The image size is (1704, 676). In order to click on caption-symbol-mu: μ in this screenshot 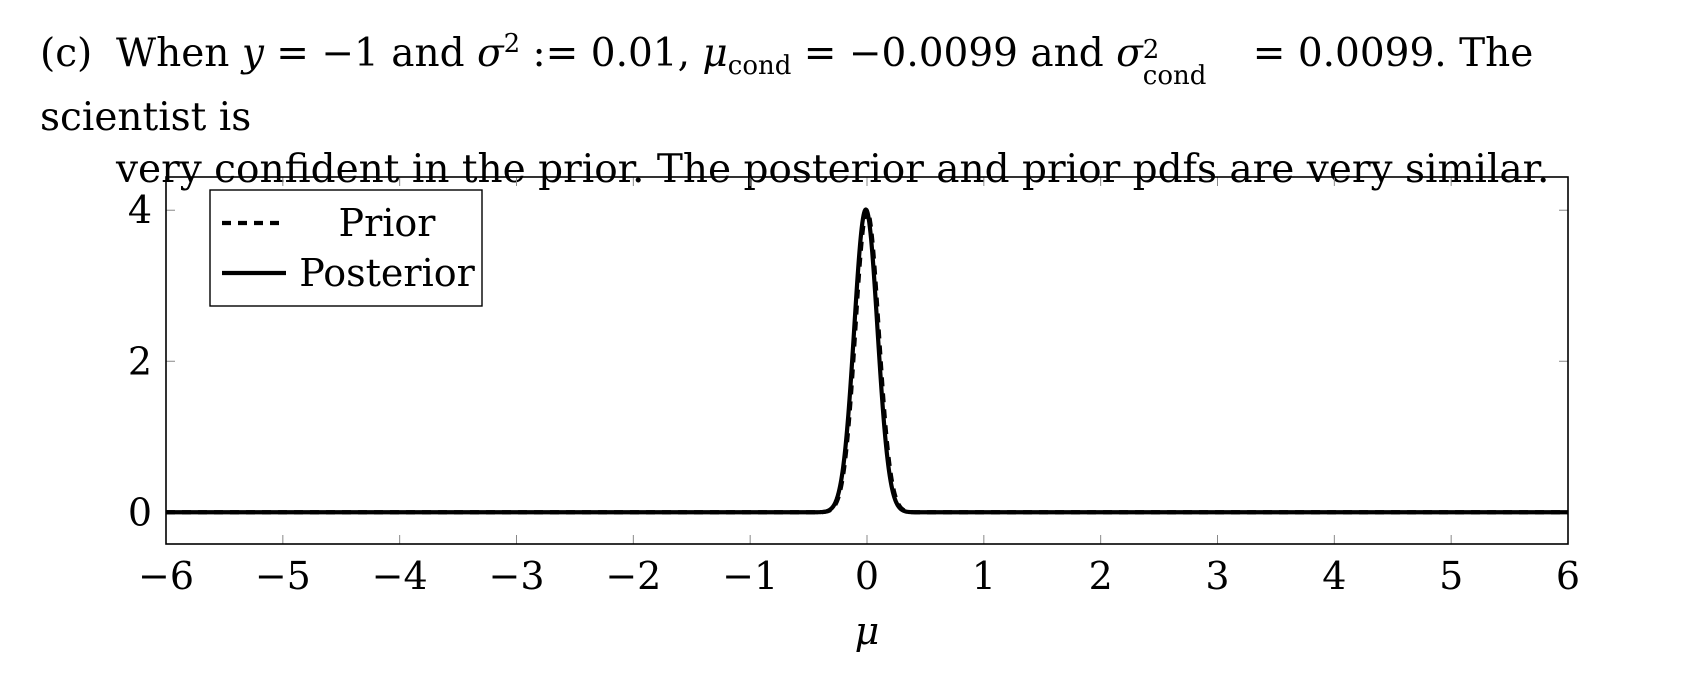, I will do `click(715, 53)`.